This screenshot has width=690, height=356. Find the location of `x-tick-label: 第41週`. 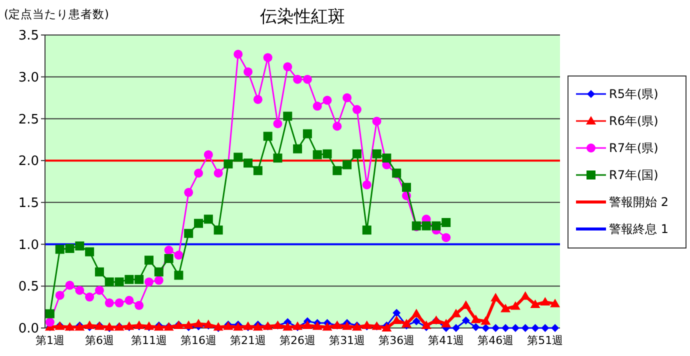

x-tick-label: 第41週 is located at coordinates (446, 340).